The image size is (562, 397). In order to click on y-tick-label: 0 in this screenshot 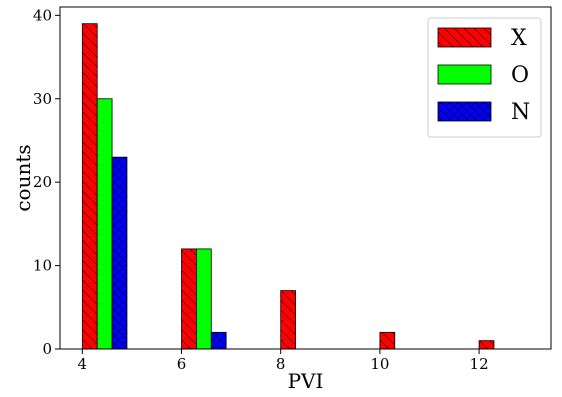, I will do `click(47, 349)`.